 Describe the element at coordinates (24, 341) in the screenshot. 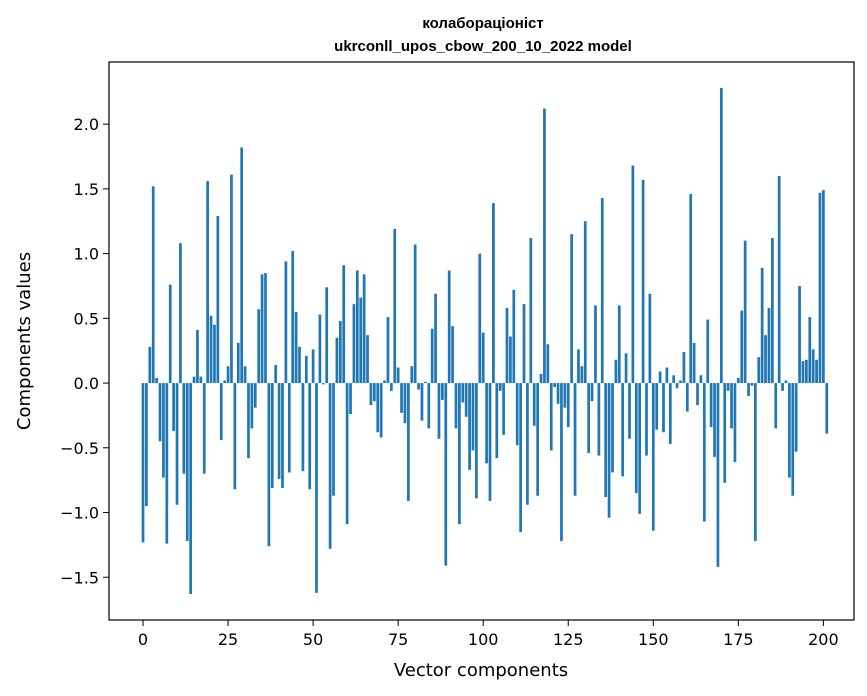

I see `y-axis-label: Components values` at that location.